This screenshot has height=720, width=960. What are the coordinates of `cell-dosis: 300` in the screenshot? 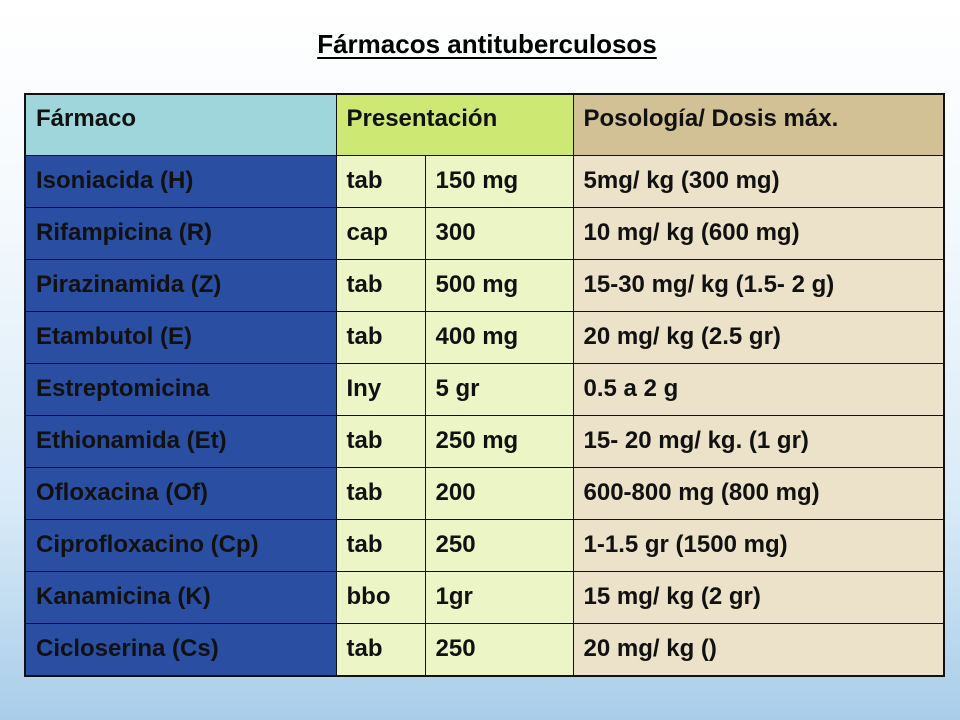 It's located at (499, 233).